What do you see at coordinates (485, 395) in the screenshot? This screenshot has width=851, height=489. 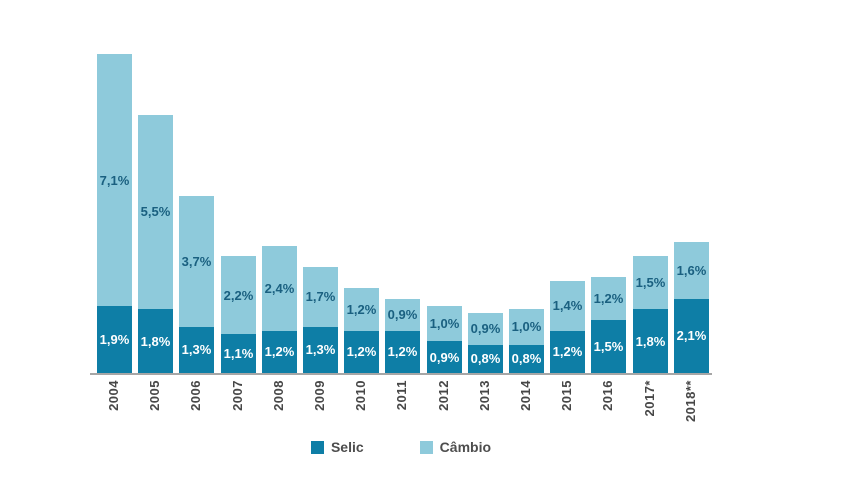 I see `x-axis-tick-label: 2013` at bounding box center [485, 395].